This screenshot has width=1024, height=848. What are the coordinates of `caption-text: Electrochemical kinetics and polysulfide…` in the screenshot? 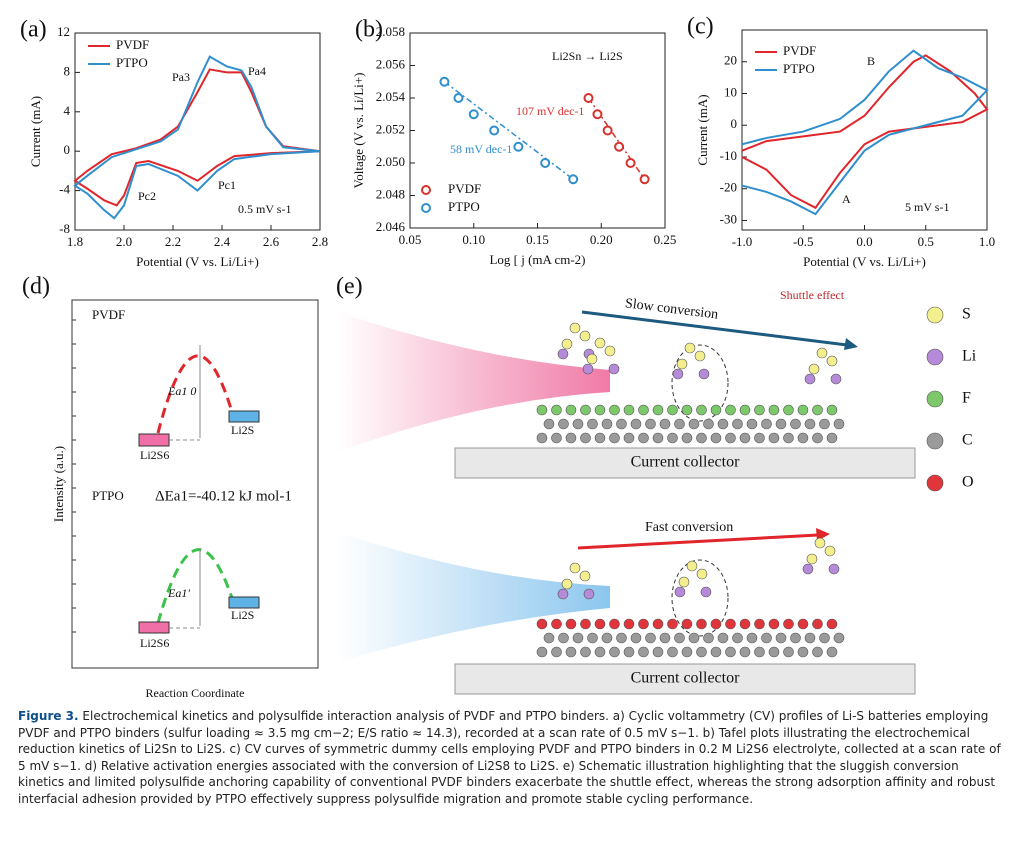 It's located at (509, 757).